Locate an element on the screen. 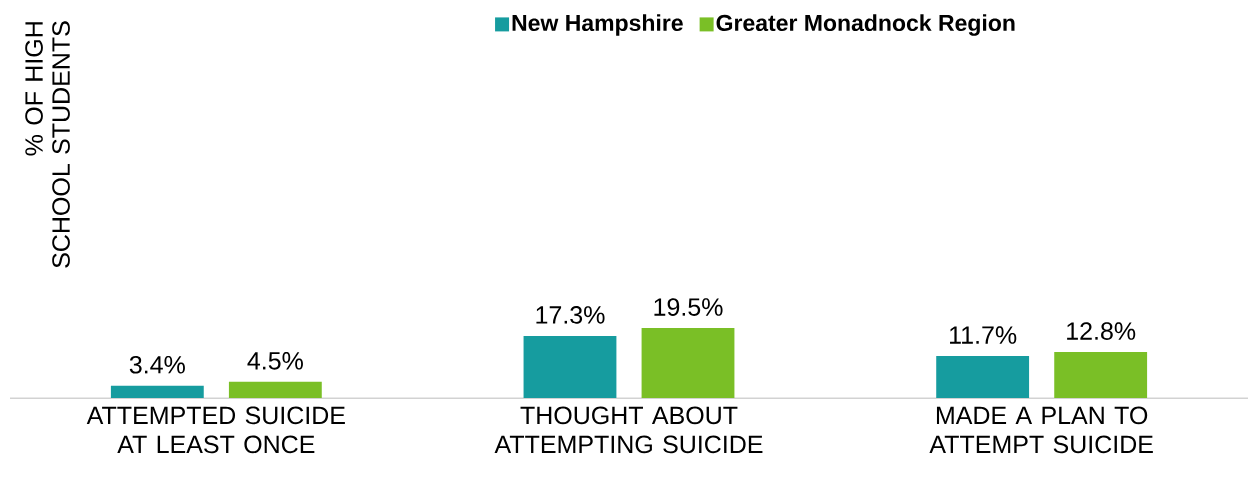  legend-label: New Hampshire is located at coordinates (597, 25).